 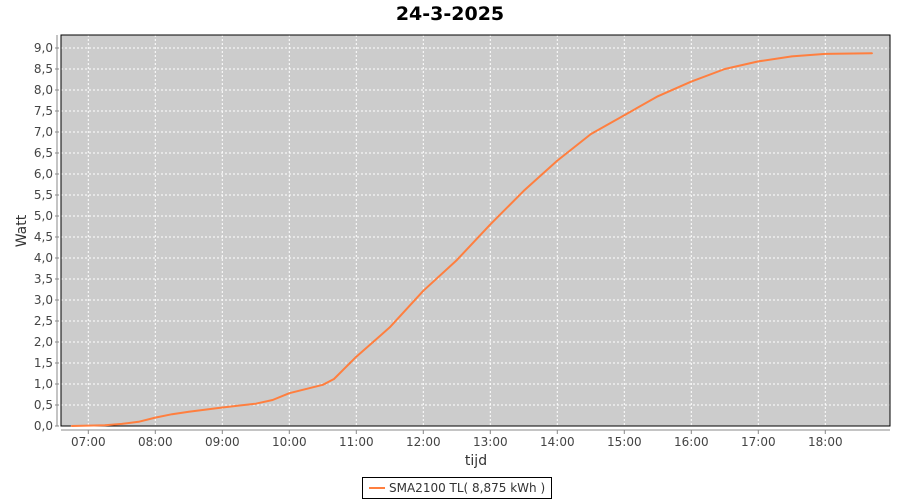 I want to click on y-tick-label: 1,5, so click(x=43, y=363).